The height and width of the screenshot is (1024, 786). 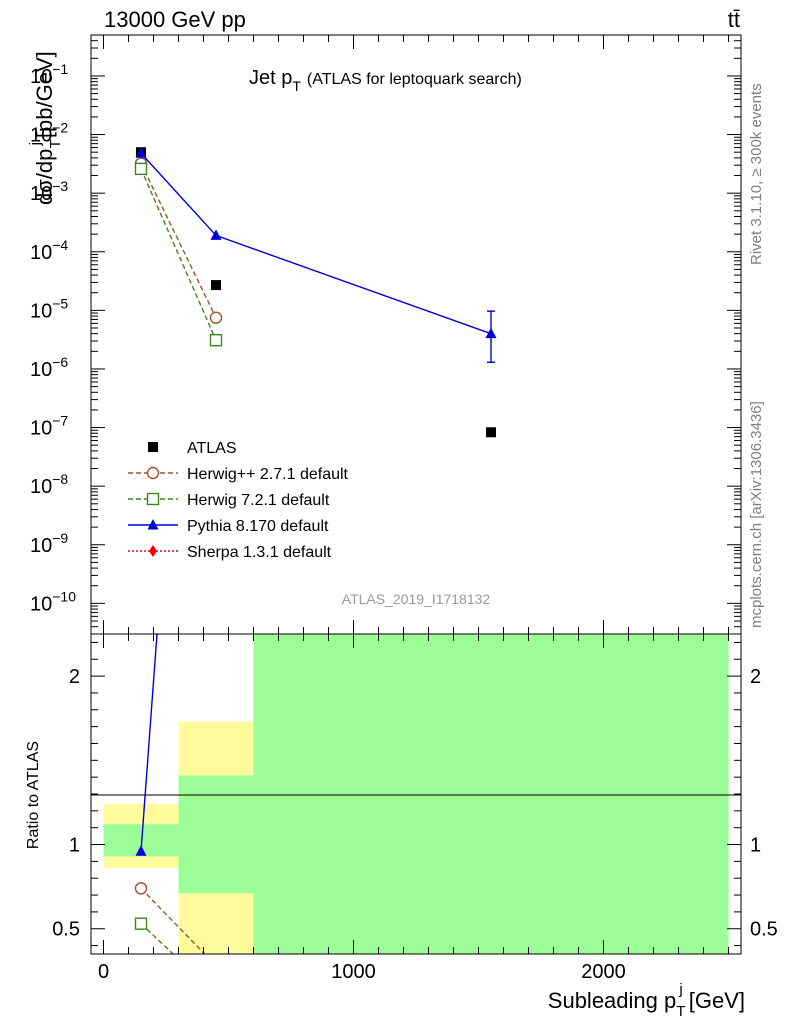 I want to click on main-y-tick-exponent: −1, so click(x=60, y=69).